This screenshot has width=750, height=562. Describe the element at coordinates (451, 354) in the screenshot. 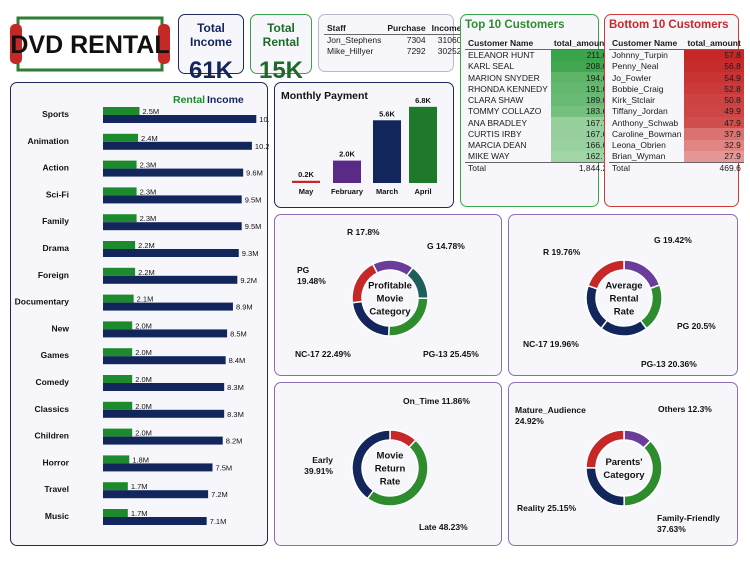

I see `slice-label: PG-13 25.45%` at that location.